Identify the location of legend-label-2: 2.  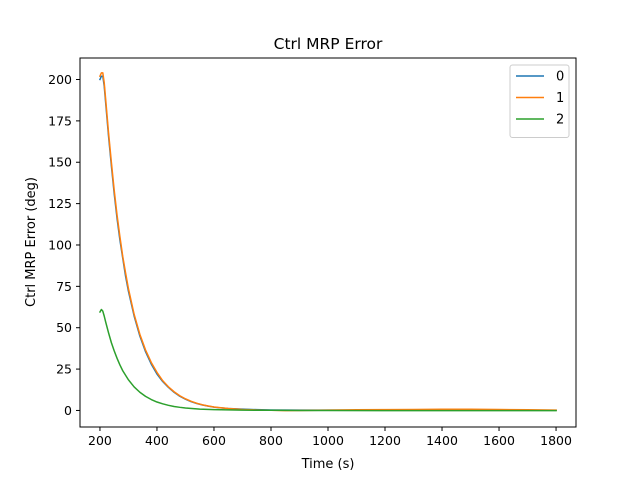
(560, 120).